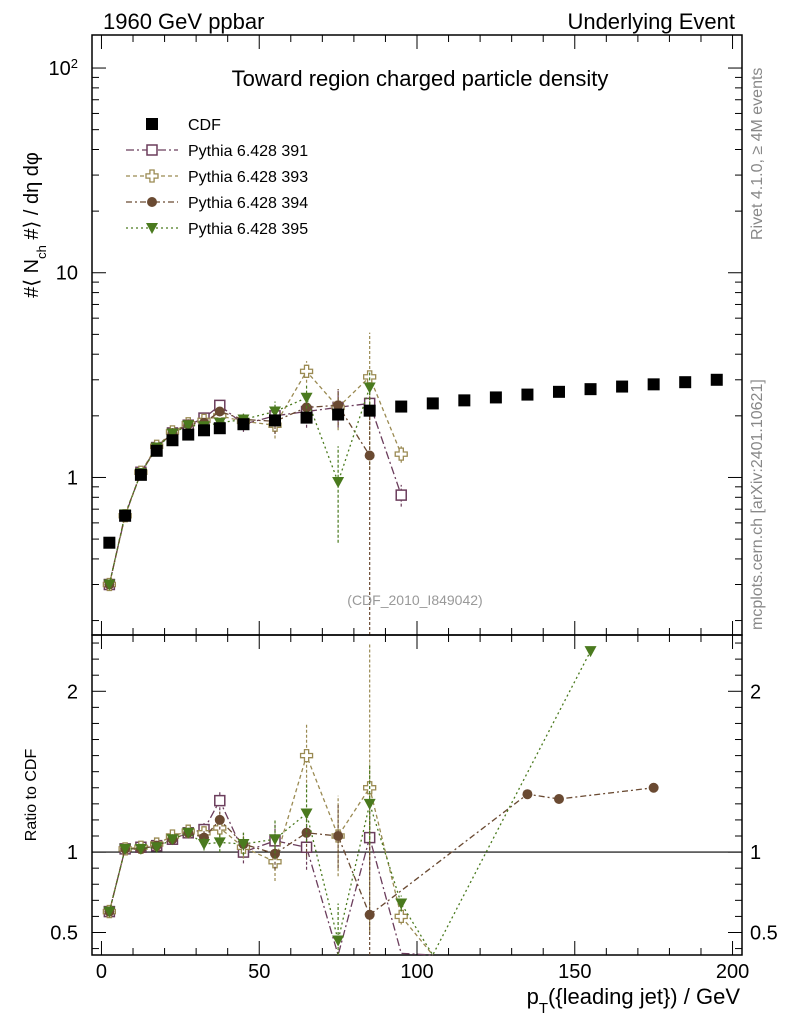  Describe the element at coordinates (183, 21) in the screenshot. I see `header-left: 1960 GeV ppbar` at that location.